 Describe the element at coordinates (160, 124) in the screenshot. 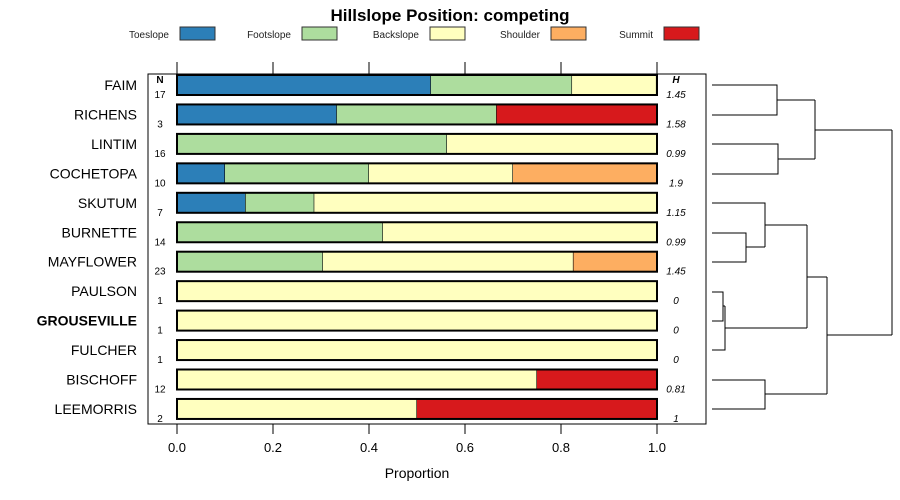

I see `n-value: 3` at that location.